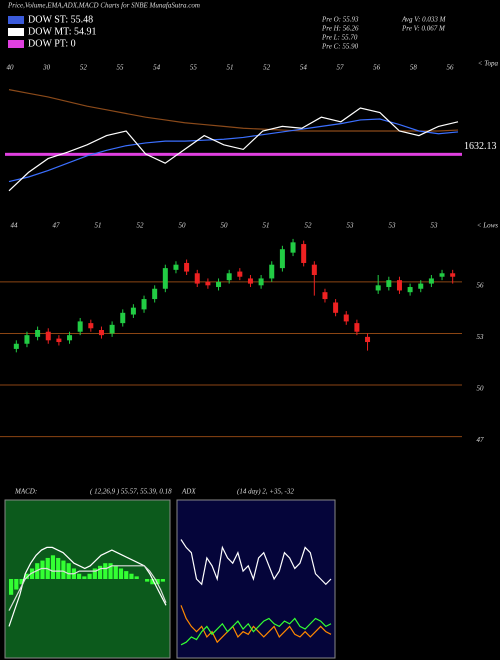  I want to click on y-tick-label: 50, so click(481, 389).